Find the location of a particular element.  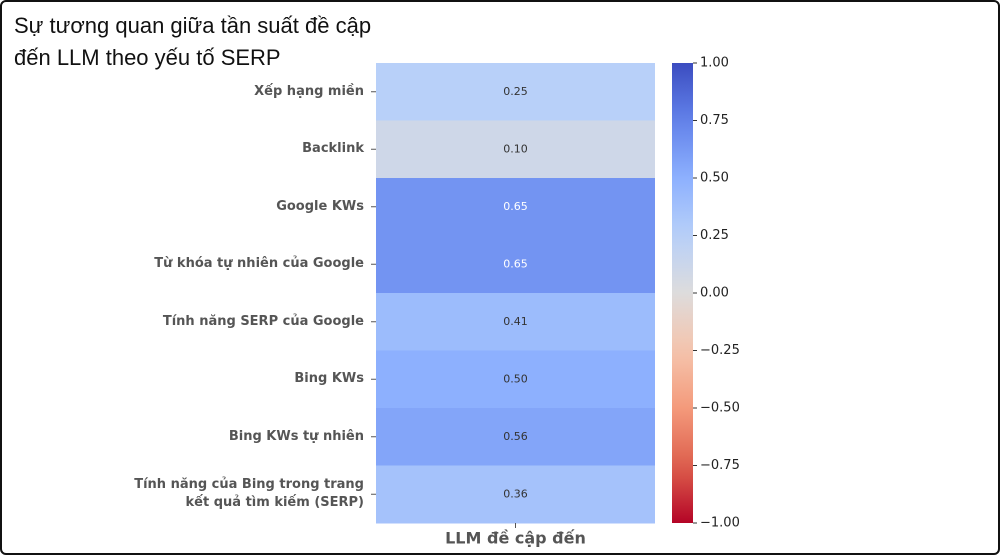

colorbar-tick-label: 0.25 is located at coordinates (714, 235).